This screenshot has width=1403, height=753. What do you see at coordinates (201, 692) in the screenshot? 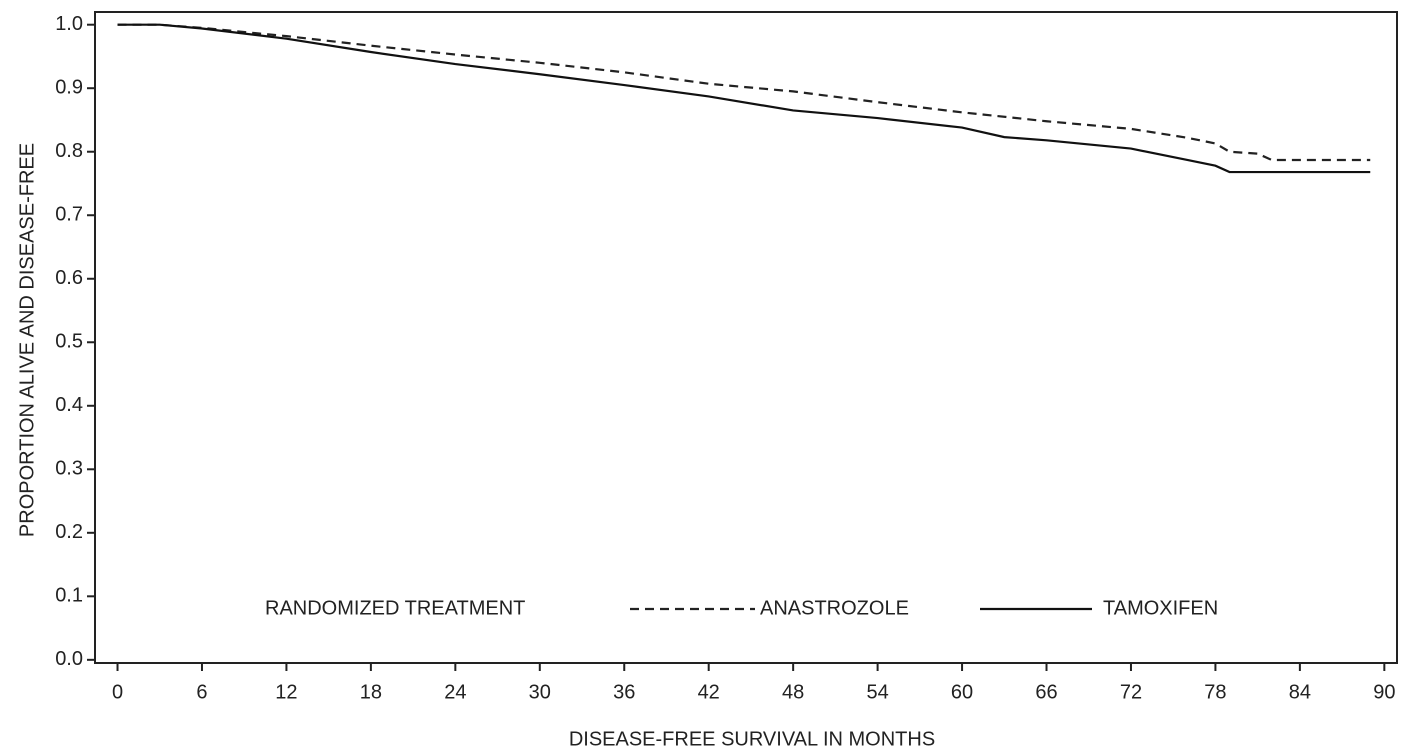
I see `x-tick-label: 6` at bounding box center [201, 692].